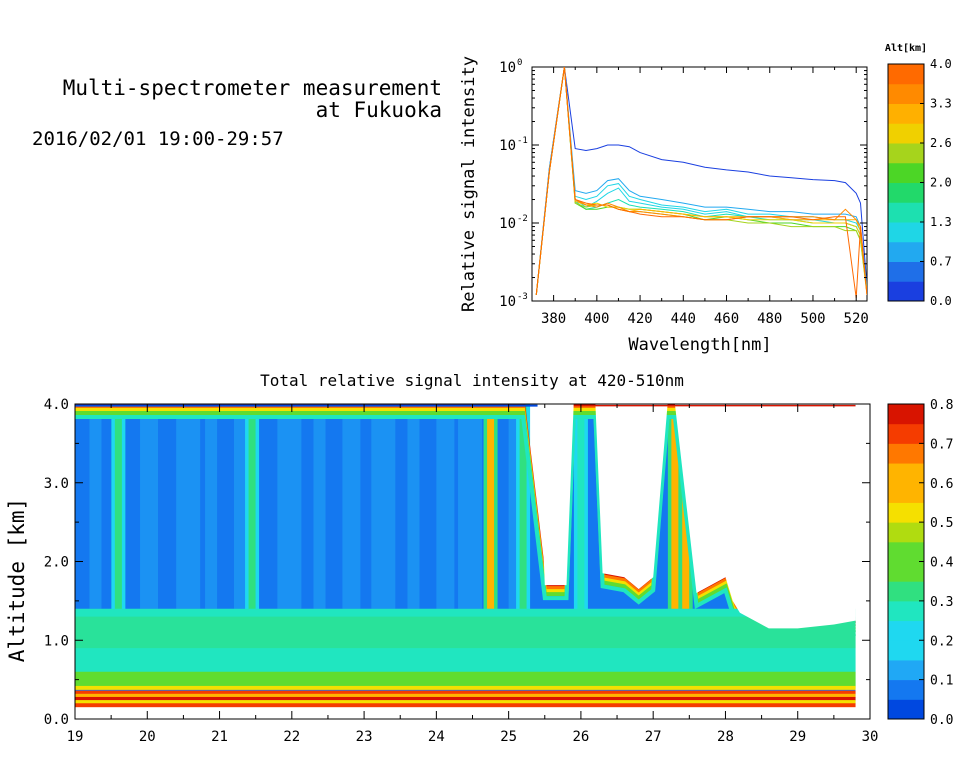 Image resolution: width=960 pixels, height=770 pixels. I want to click on intensity-colorbar-tick-label: 0.6, so click(941, 484).